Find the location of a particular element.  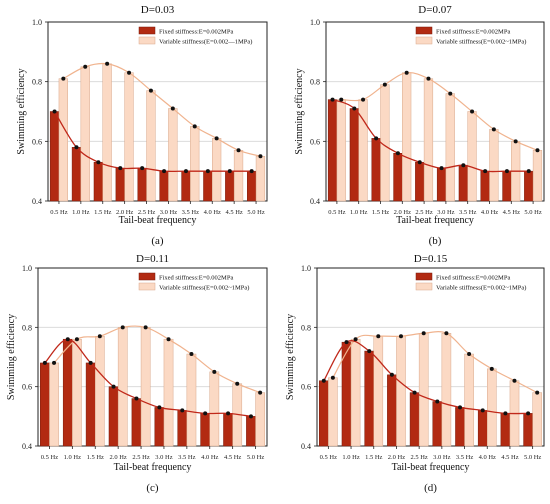

x-tick-label: 3.5 Hz is located at coordinates (464, 457).